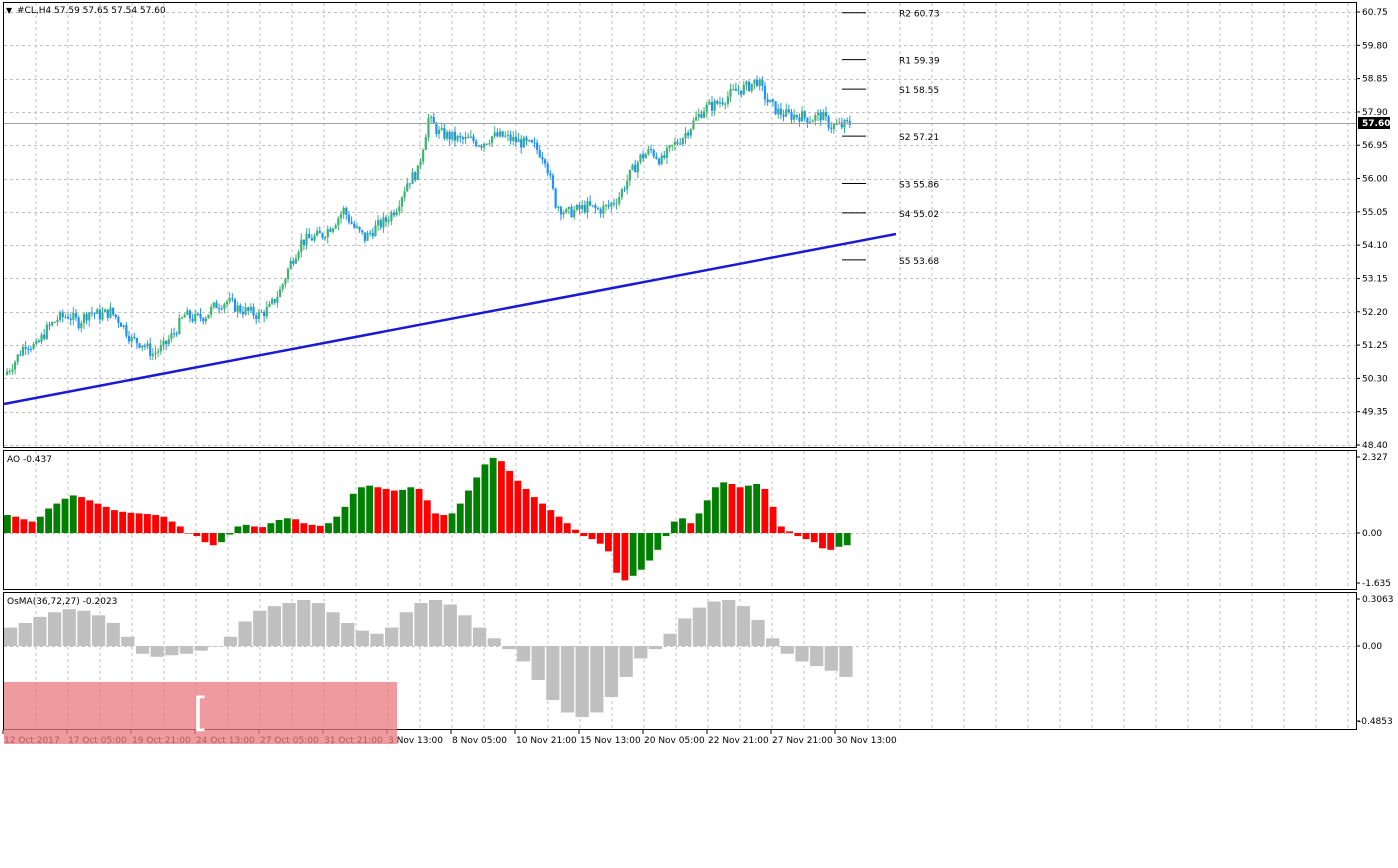 The width and height of the screenshot is (1398, 868). I want to click on time-axis-label: 15 Nov 13:00, so click(610, 741).